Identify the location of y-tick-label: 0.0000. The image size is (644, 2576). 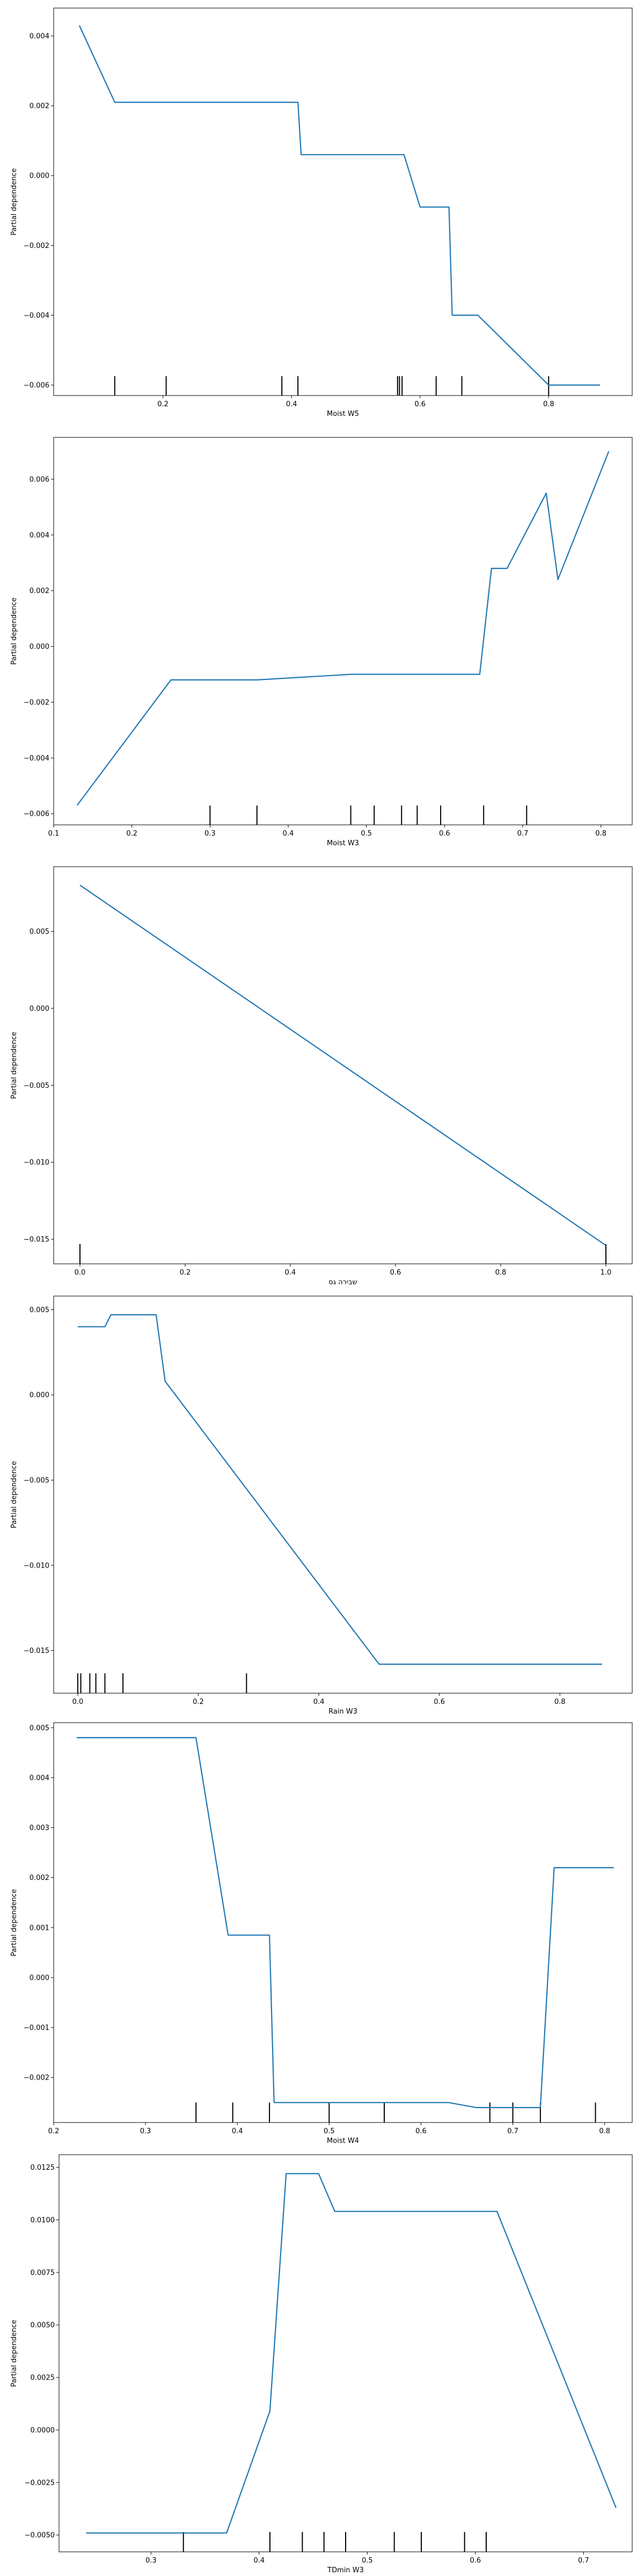
(43, 2430).